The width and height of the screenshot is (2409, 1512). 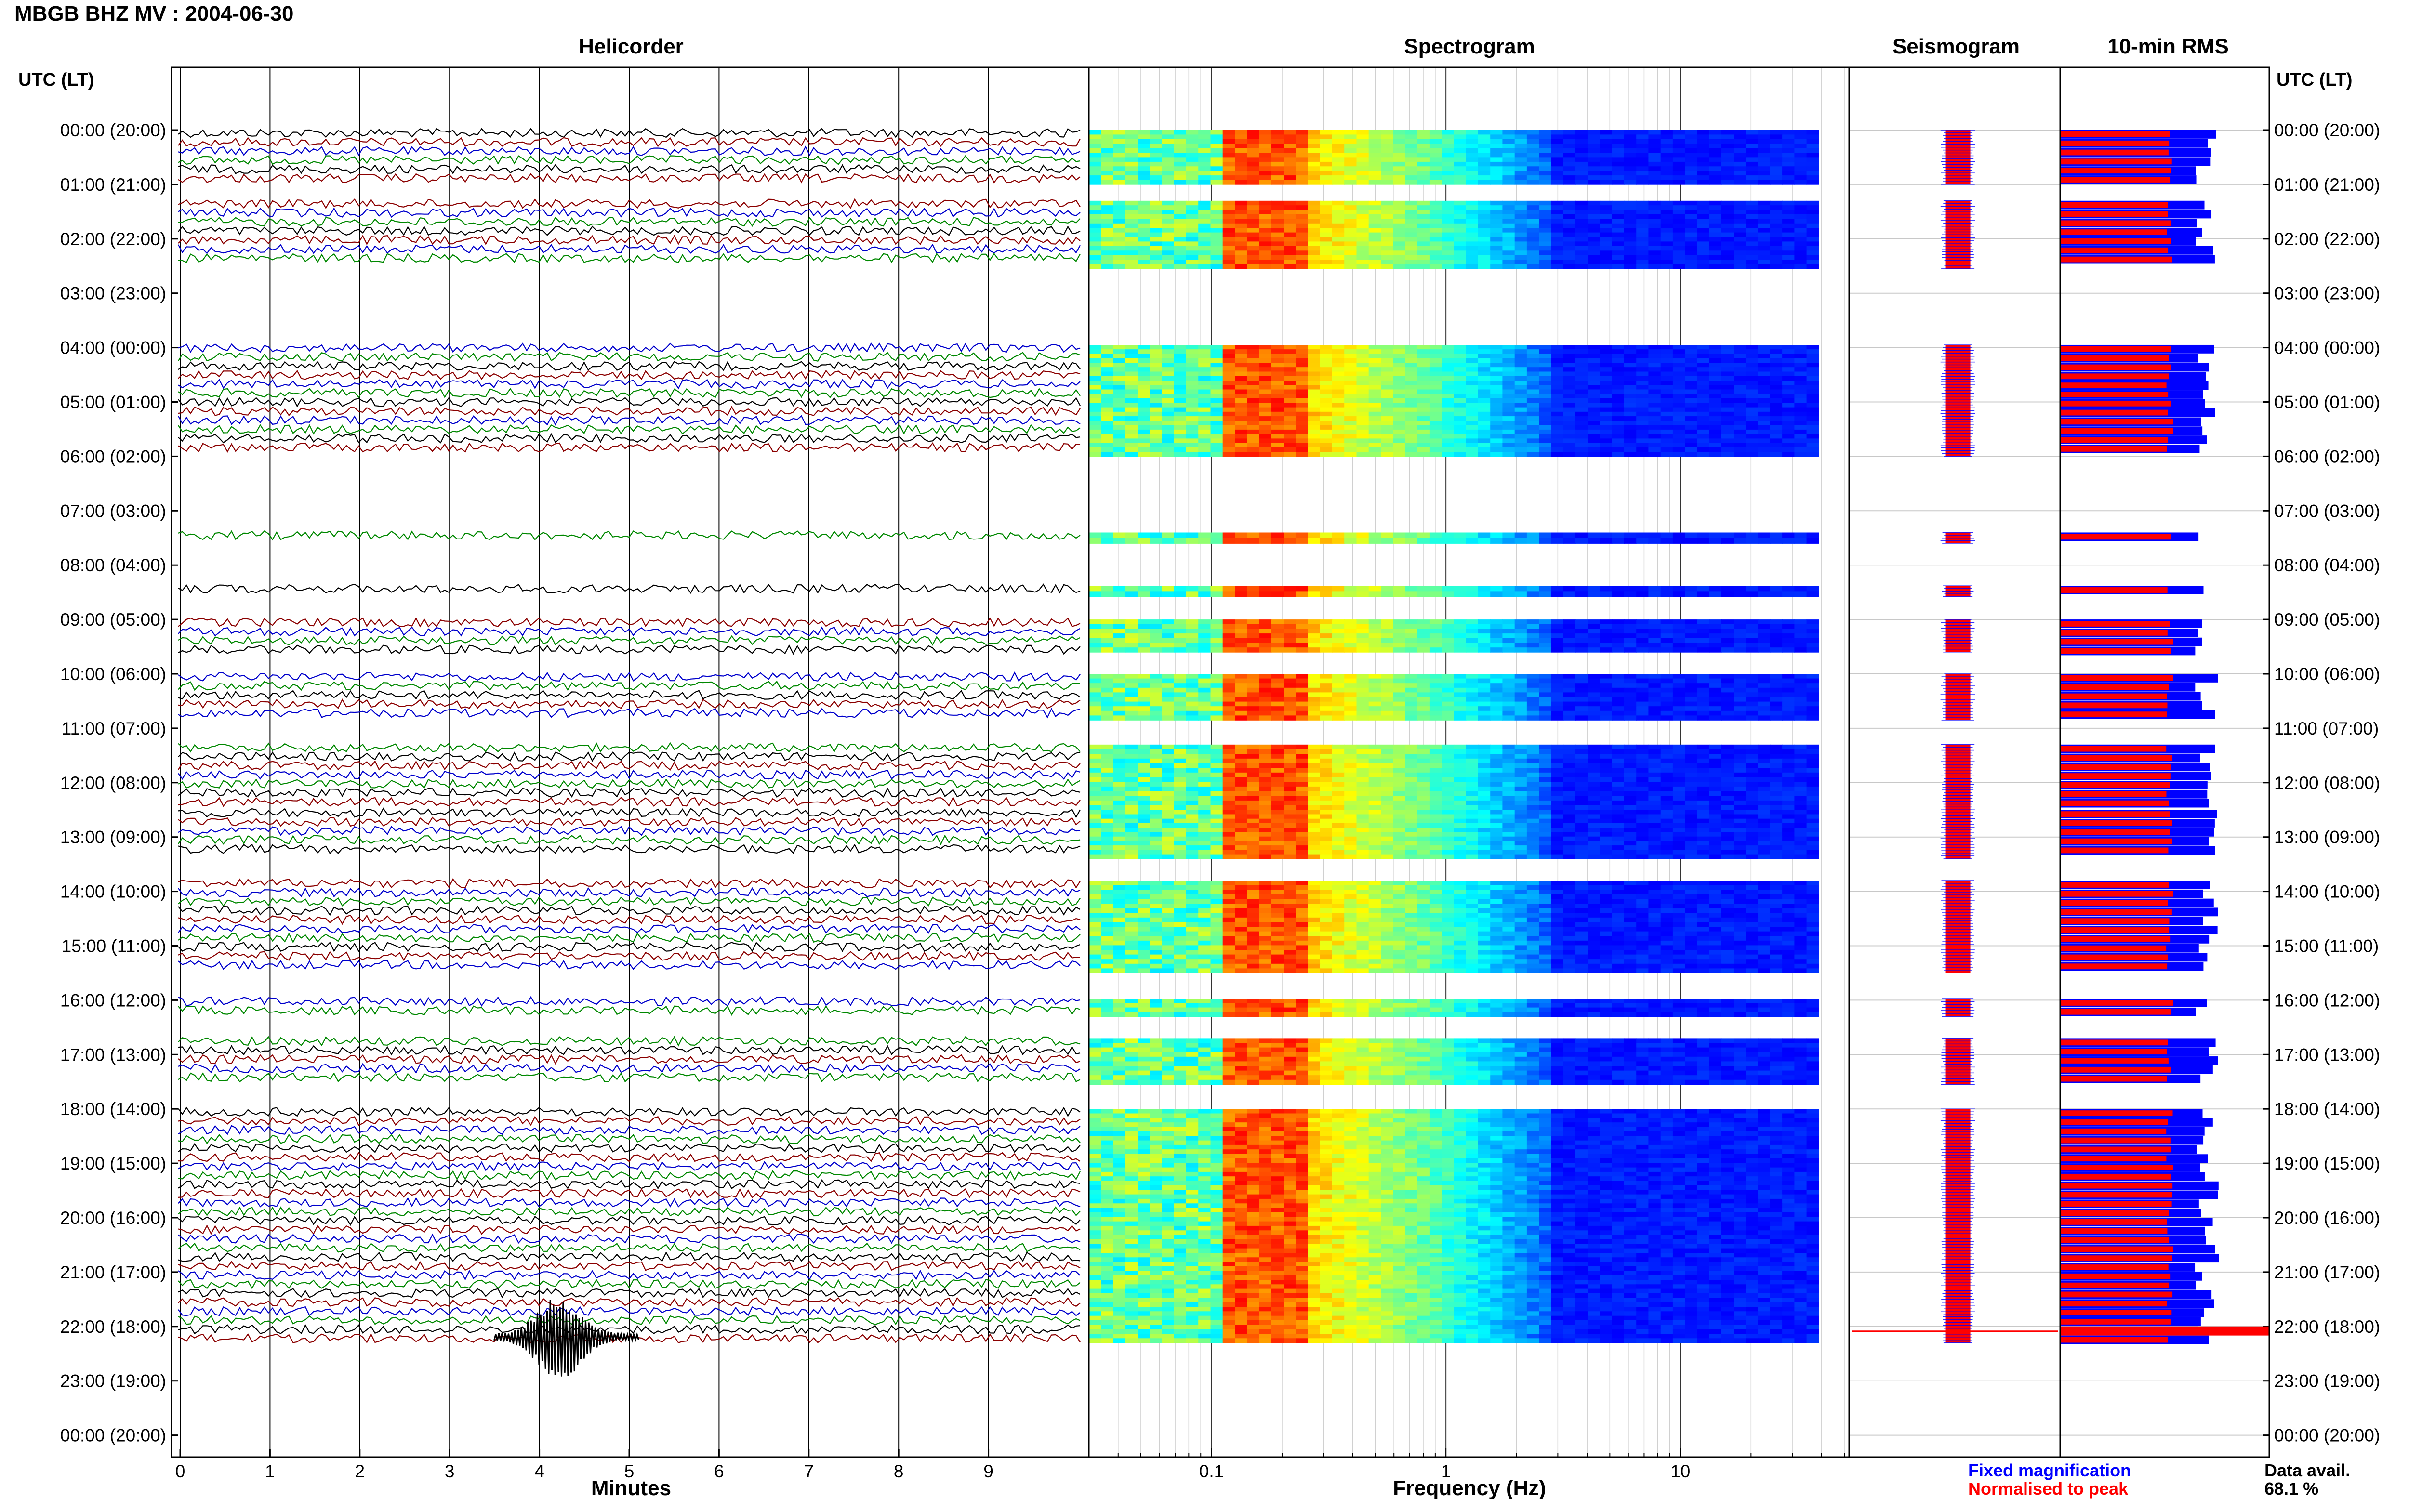 I want to click on time-label-left: 10:00 (06:00), so click(x=113, y=674).